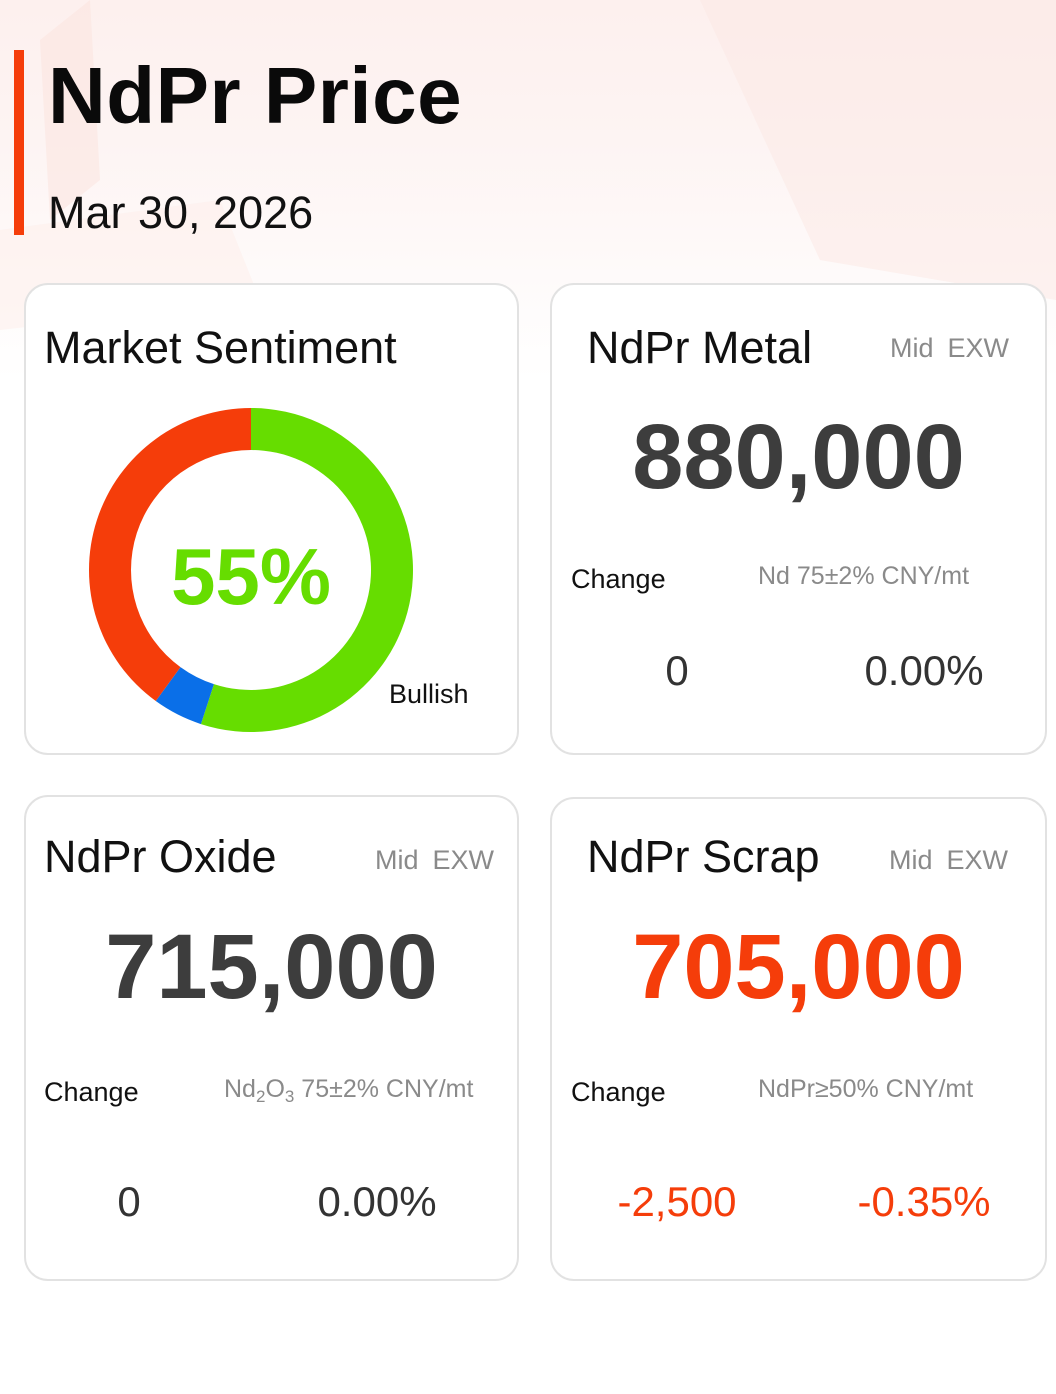 Image resolution: width=1056 pixels, height=1394 pixels. I want to click on scrap-spec: NdPr≥50% CNY/mt, so click(866, 1089).